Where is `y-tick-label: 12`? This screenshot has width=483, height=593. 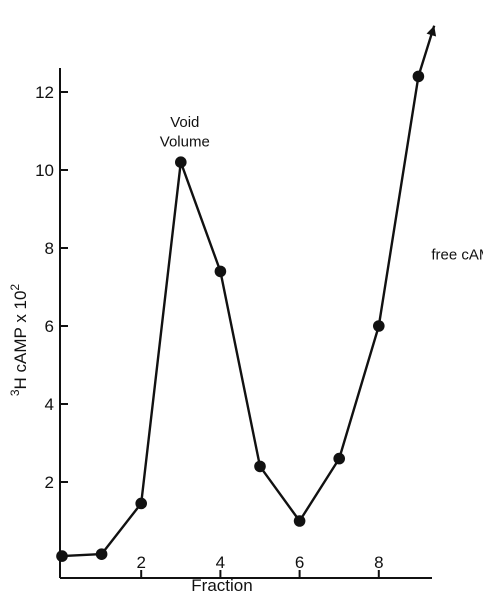
y-tick-label: 12 is located at coordinates (44, 92).